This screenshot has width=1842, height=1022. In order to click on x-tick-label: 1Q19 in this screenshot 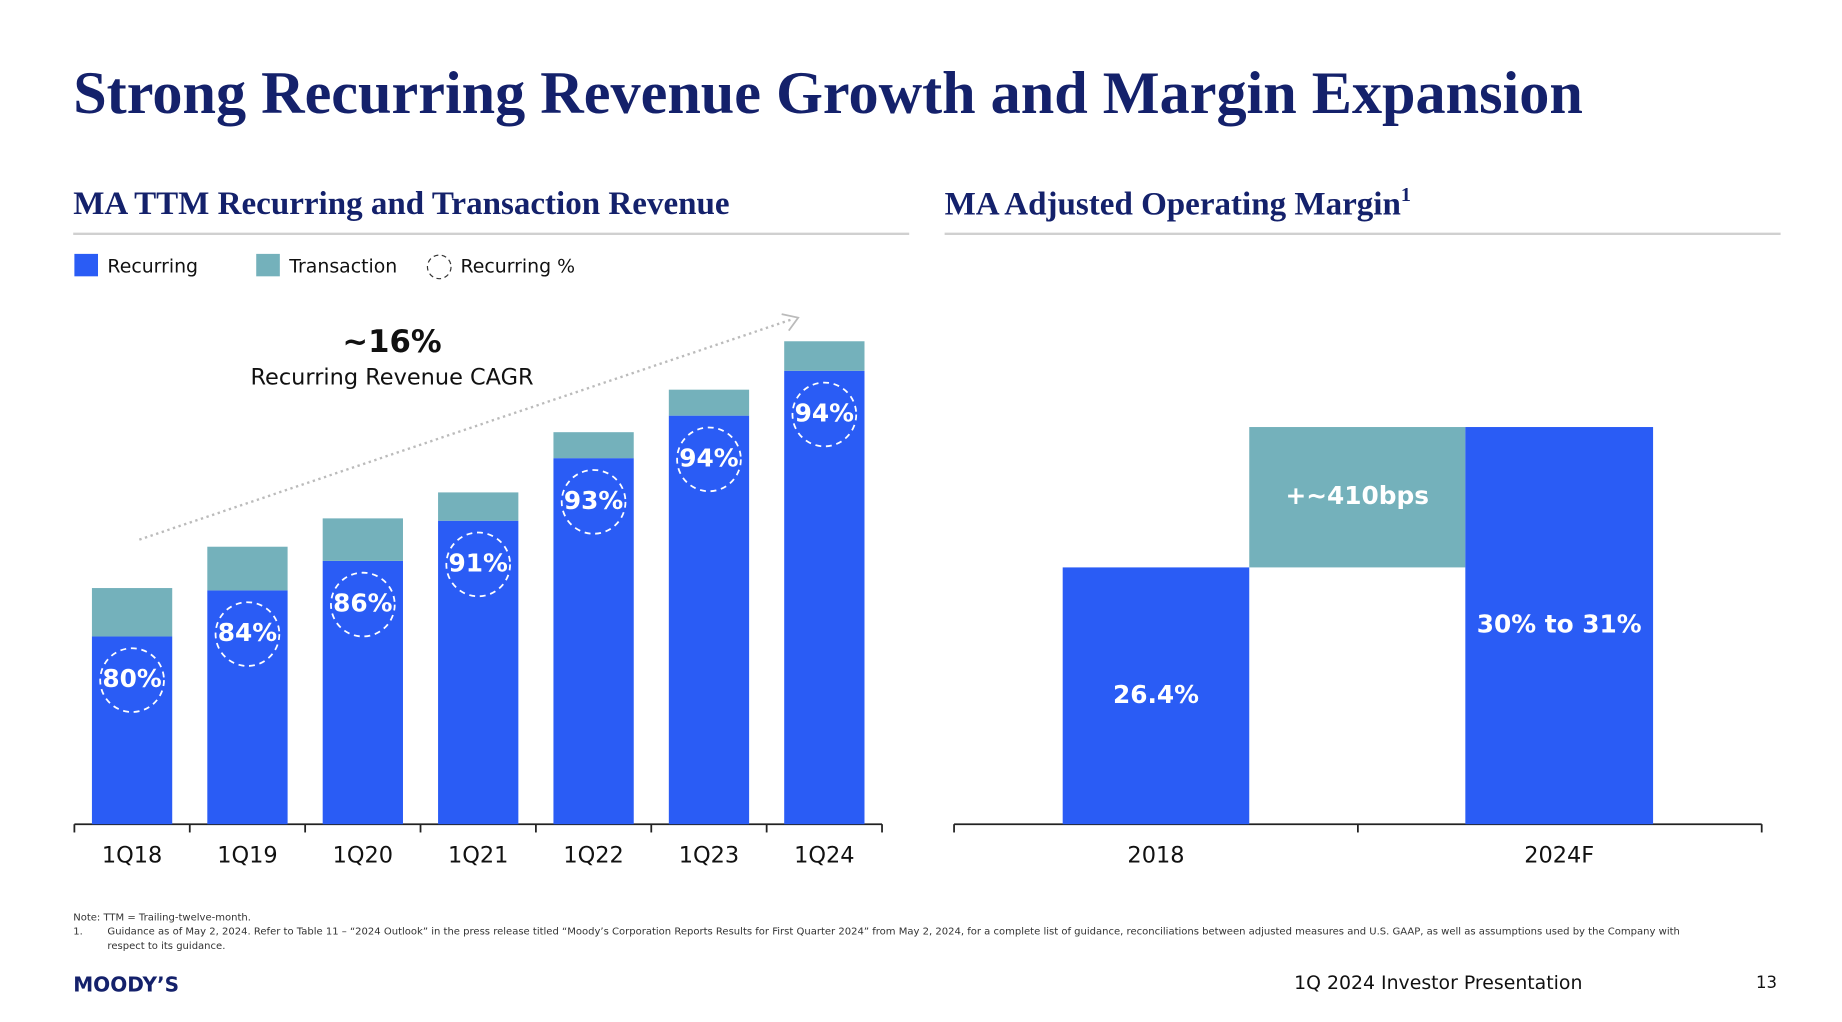, I will do `click(247, 856)`.